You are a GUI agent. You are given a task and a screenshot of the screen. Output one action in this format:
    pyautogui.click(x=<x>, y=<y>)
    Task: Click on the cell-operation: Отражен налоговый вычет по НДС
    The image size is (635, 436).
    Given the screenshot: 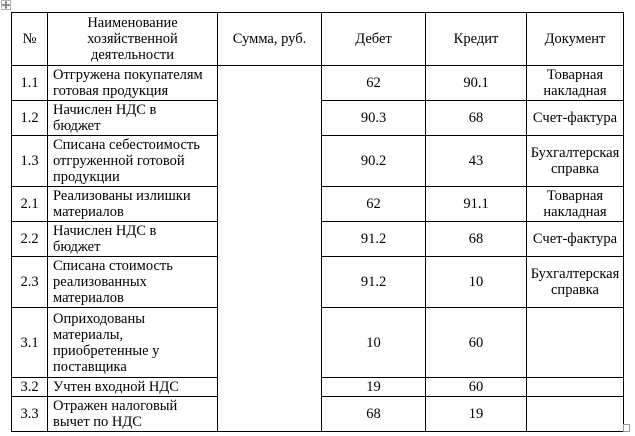 What is the action you would take?
    pyautogui.click(x=132, y=414)
    